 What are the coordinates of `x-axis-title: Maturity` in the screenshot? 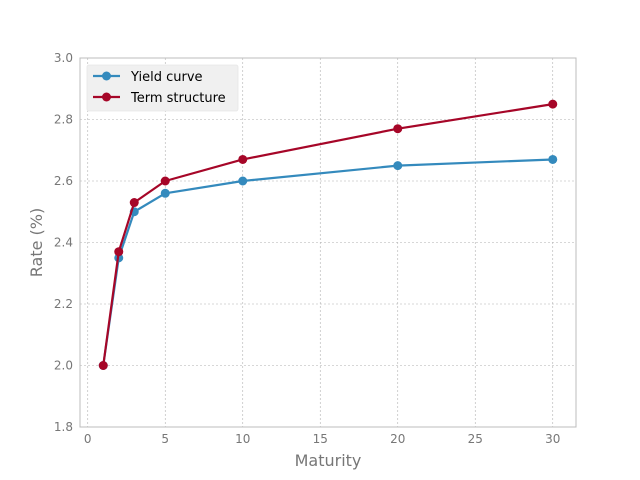 It's located at (328, 460).